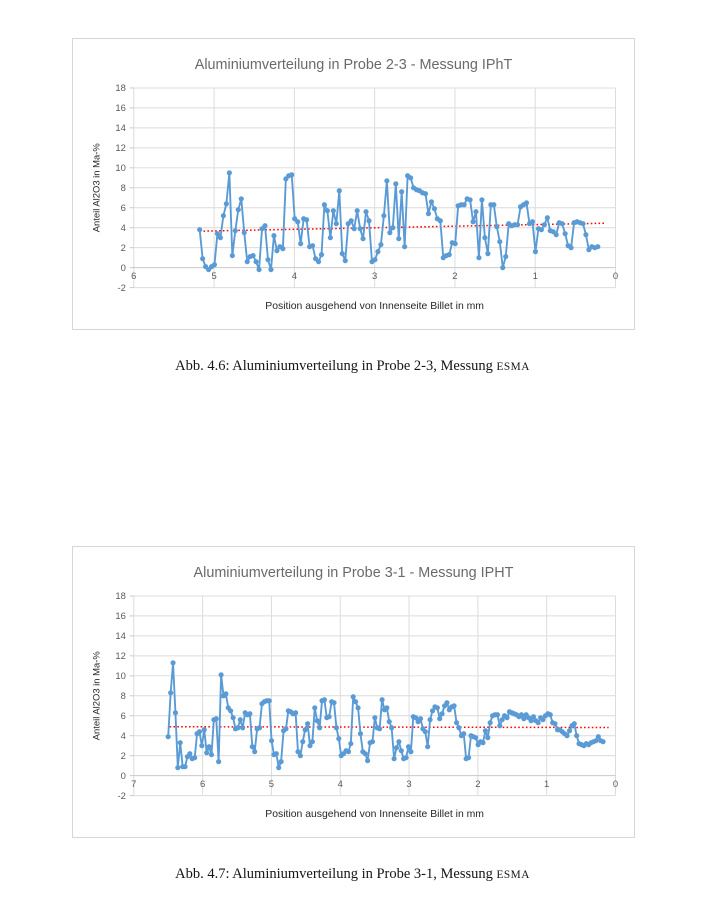 The width and height of the screenshot is (705, 906). What do you see at coordinates (615, 275) in the screenshot?
I see `x-axis-tick-label: 0` at bounding box center [615, 275].